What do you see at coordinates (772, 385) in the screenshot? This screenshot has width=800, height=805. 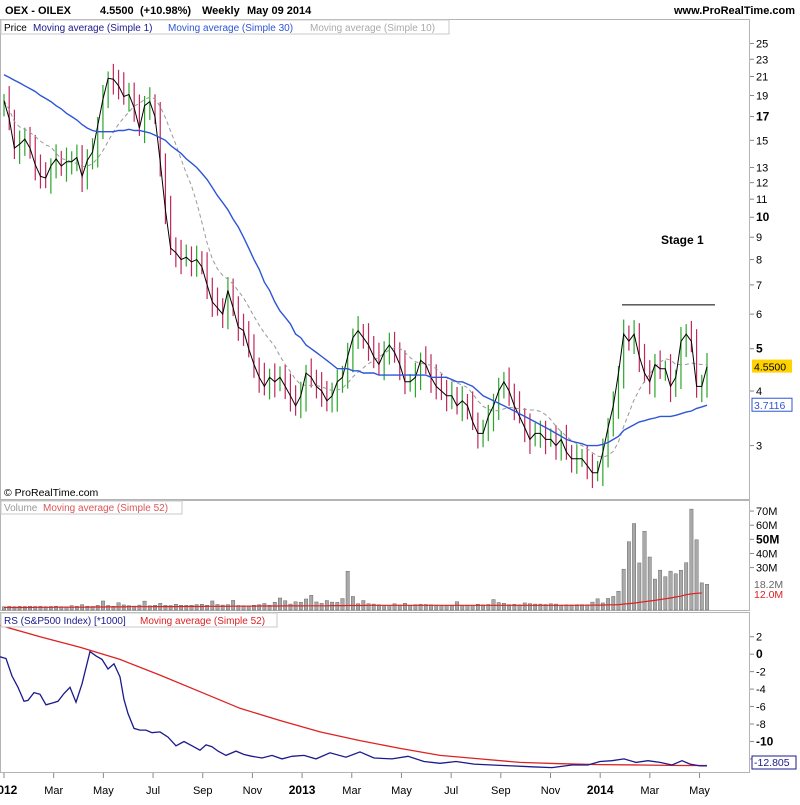 I see `last-price-tag: 4.5500 3.7116` at bounding box center [772, 385].